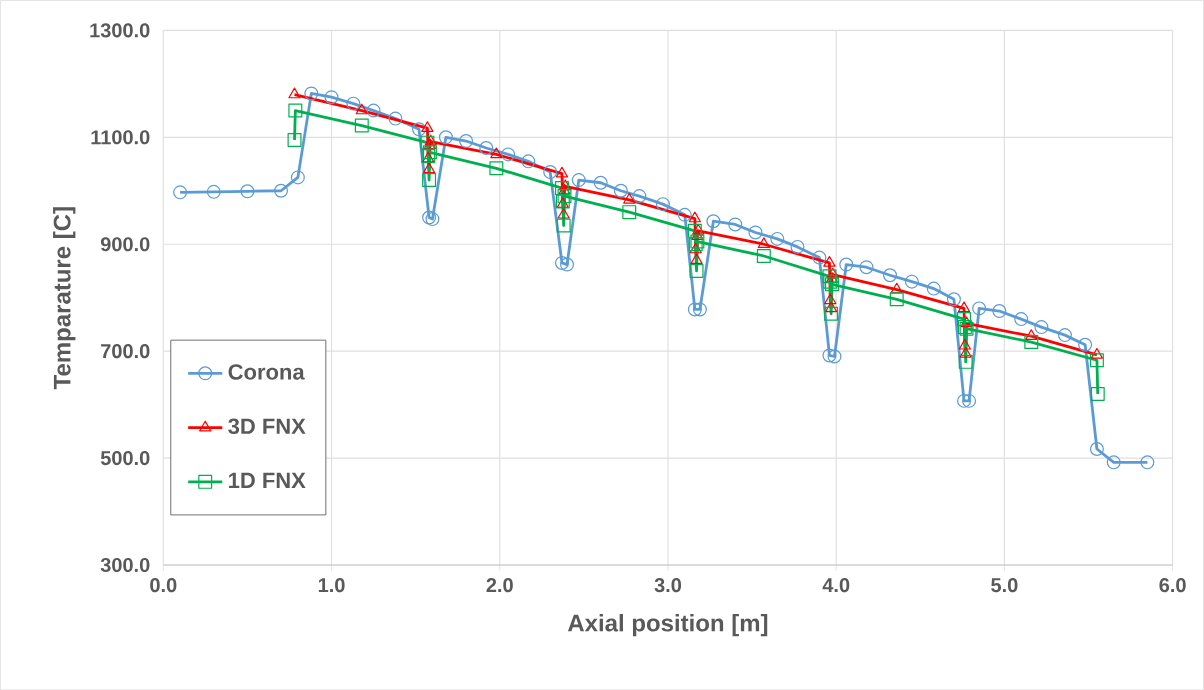 The image size is (1204, 690). I want to click on x-tick-label: 0.0, so click(163, 585).